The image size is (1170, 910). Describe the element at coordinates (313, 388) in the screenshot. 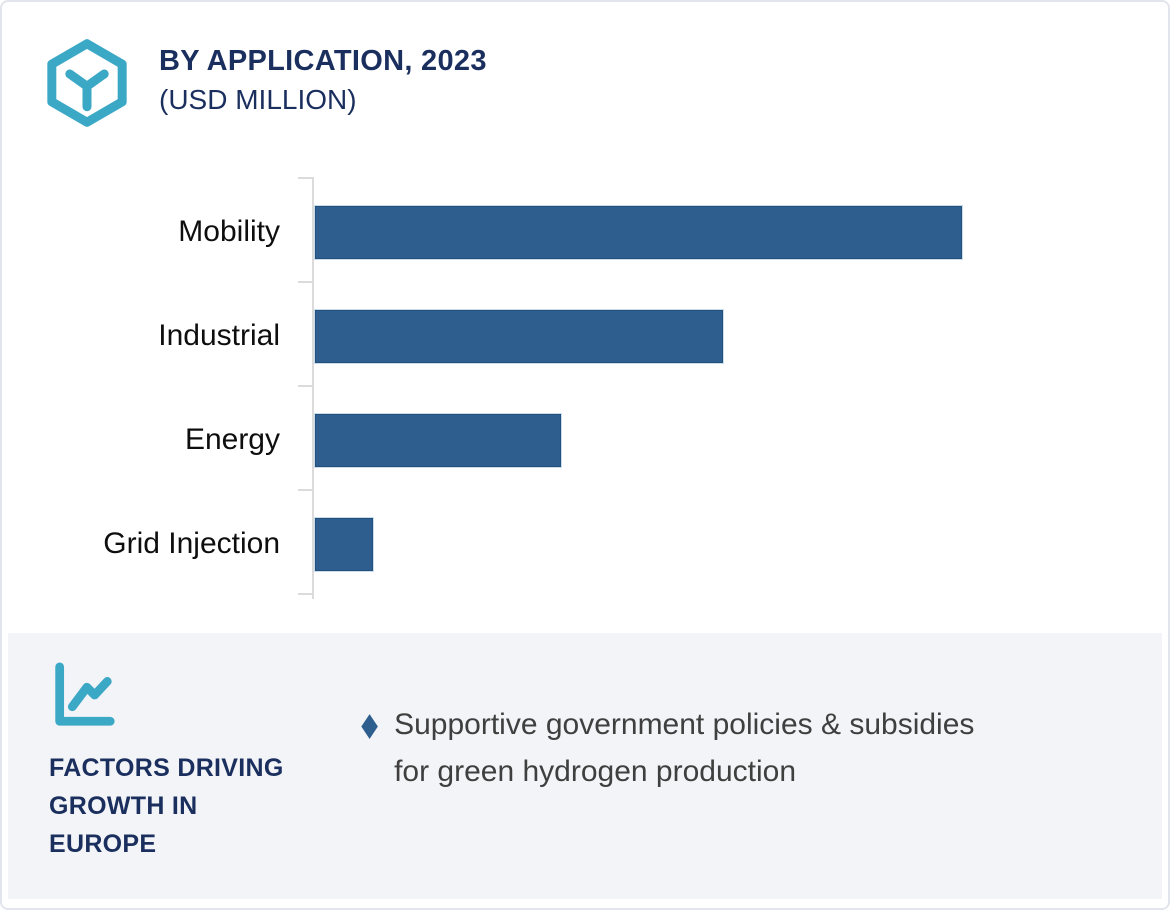

I see `y-axis-line` at that location.